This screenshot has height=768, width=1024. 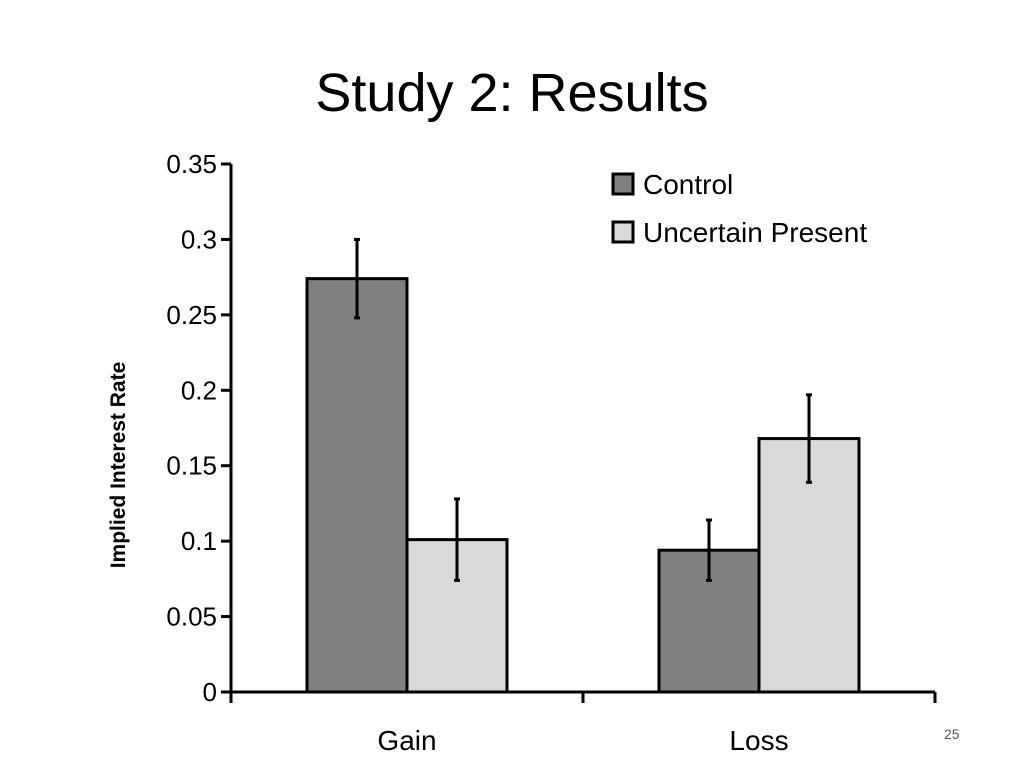 I want to click on slide-title: Study 2: Results, so click(x=512, y=93).